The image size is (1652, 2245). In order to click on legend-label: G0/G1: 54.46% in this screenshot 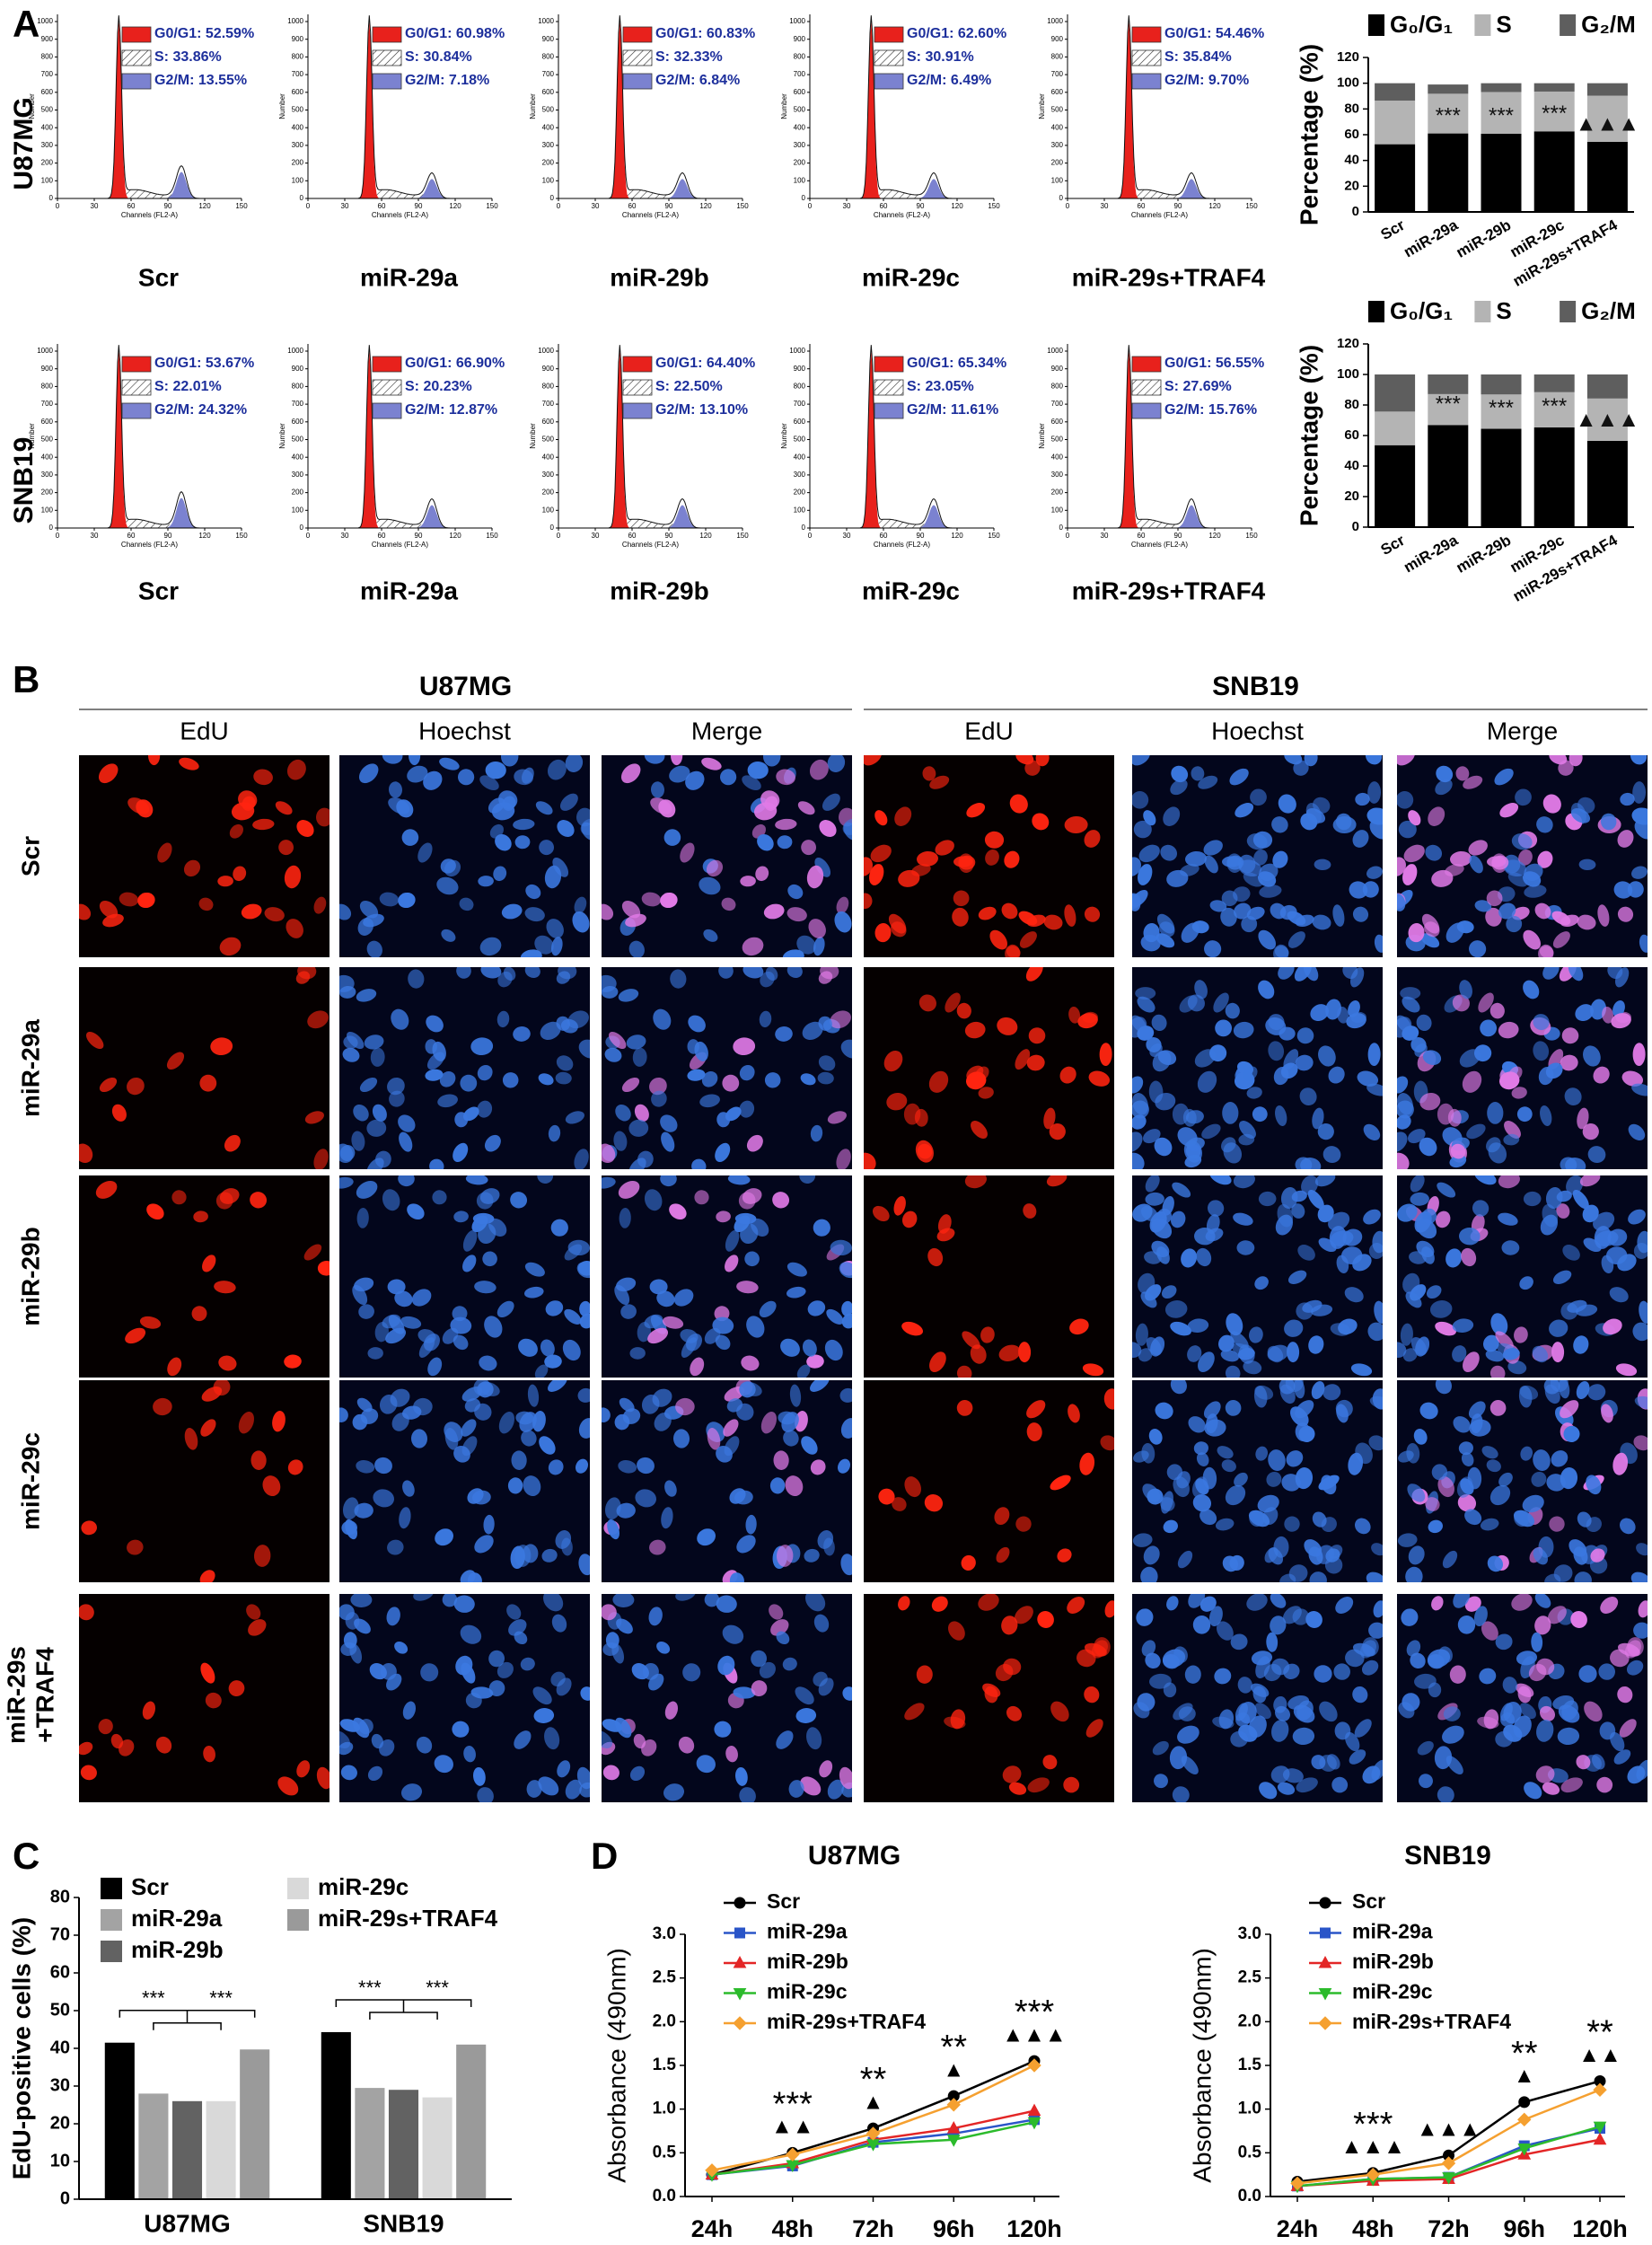, I will do `click(1214, 33)`.